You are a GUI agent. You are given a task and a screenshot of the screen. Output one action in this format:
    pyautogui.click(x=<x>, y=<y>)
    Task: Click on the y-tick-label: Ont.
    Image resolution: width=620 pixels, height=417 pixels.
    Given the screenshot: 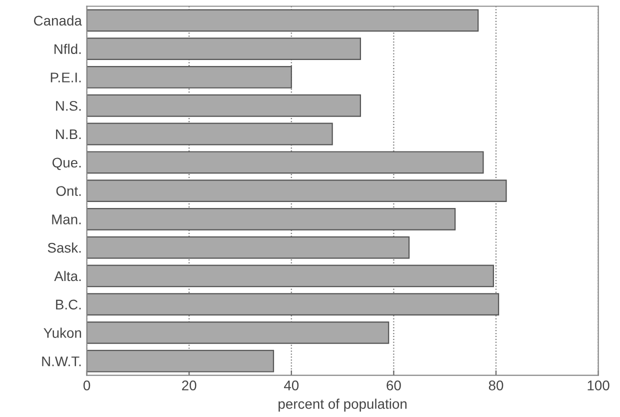 What is the action you would take?
    pyautogui.click(x=68, y=191)
    